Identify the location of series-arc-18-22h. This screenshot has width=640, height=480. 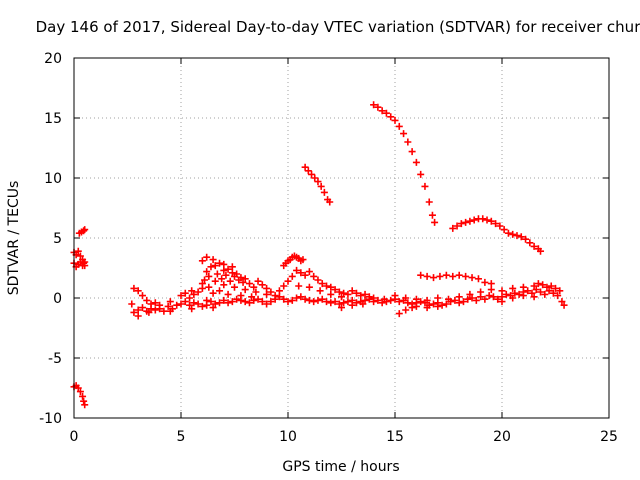
(497, 235).